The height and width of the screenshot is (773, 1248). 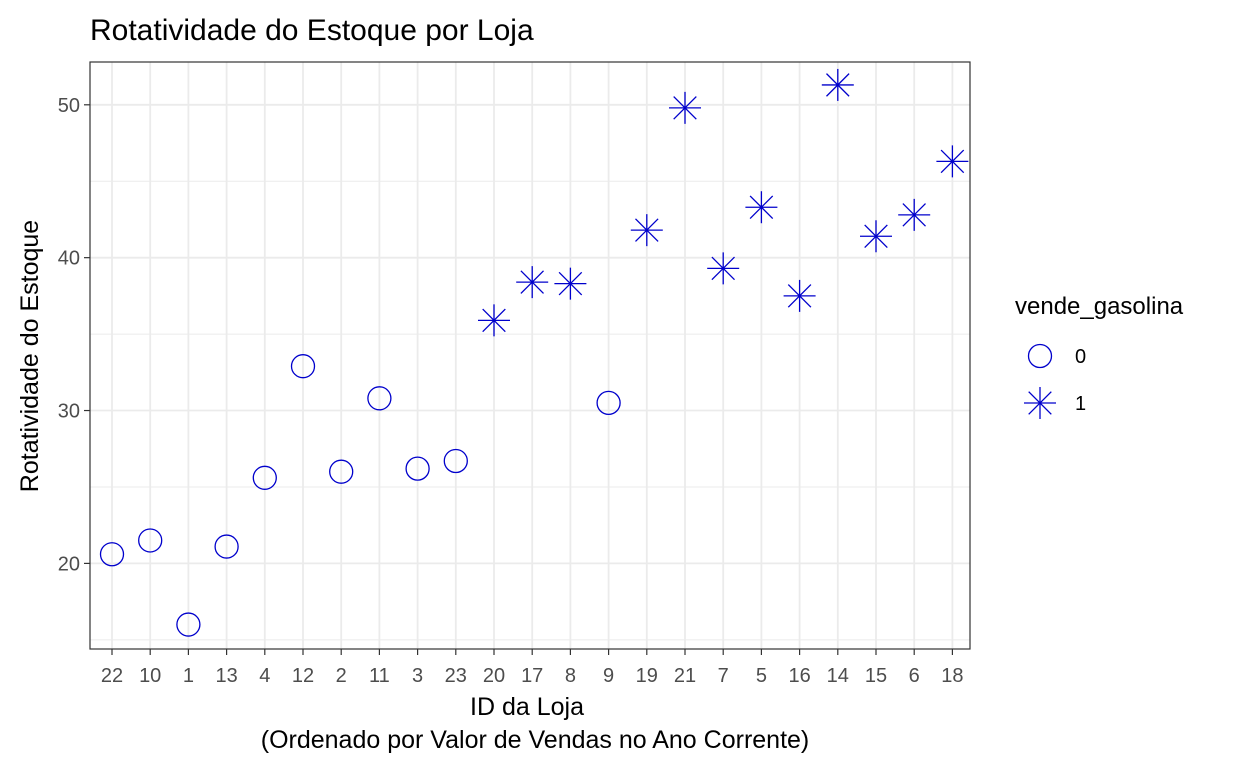 I want to click on x-tick-label: 15, so click(x=876, y=676).